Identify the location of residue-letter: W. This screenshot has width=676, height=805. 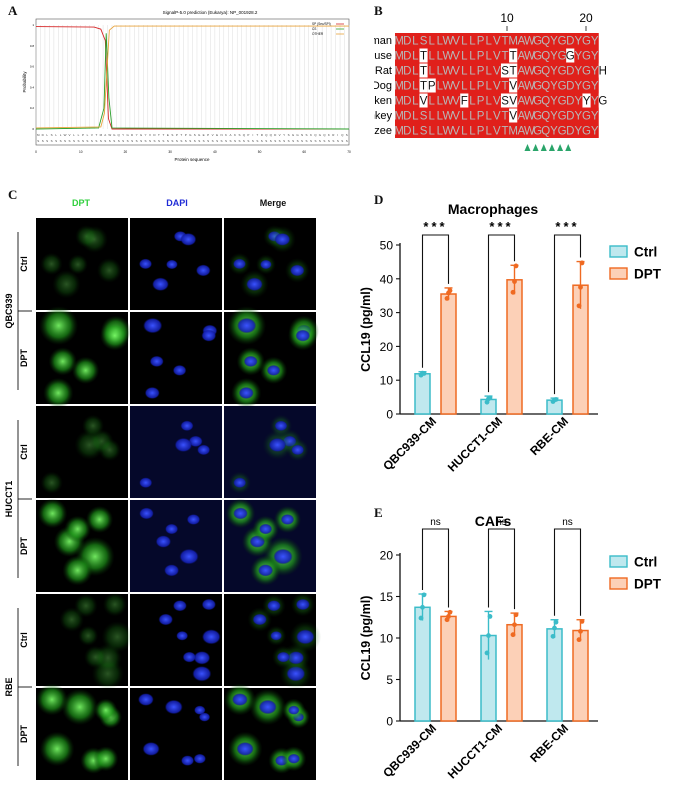
(65, 135).